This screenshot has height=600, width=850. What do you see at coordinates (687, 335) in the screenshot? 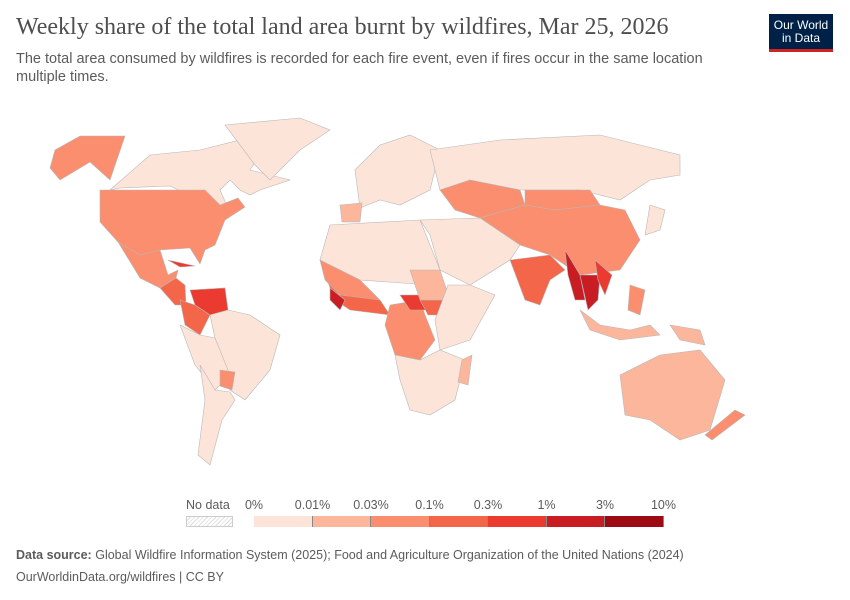
I see `region-papua-new-guinea` at bounding box center [687, 335].